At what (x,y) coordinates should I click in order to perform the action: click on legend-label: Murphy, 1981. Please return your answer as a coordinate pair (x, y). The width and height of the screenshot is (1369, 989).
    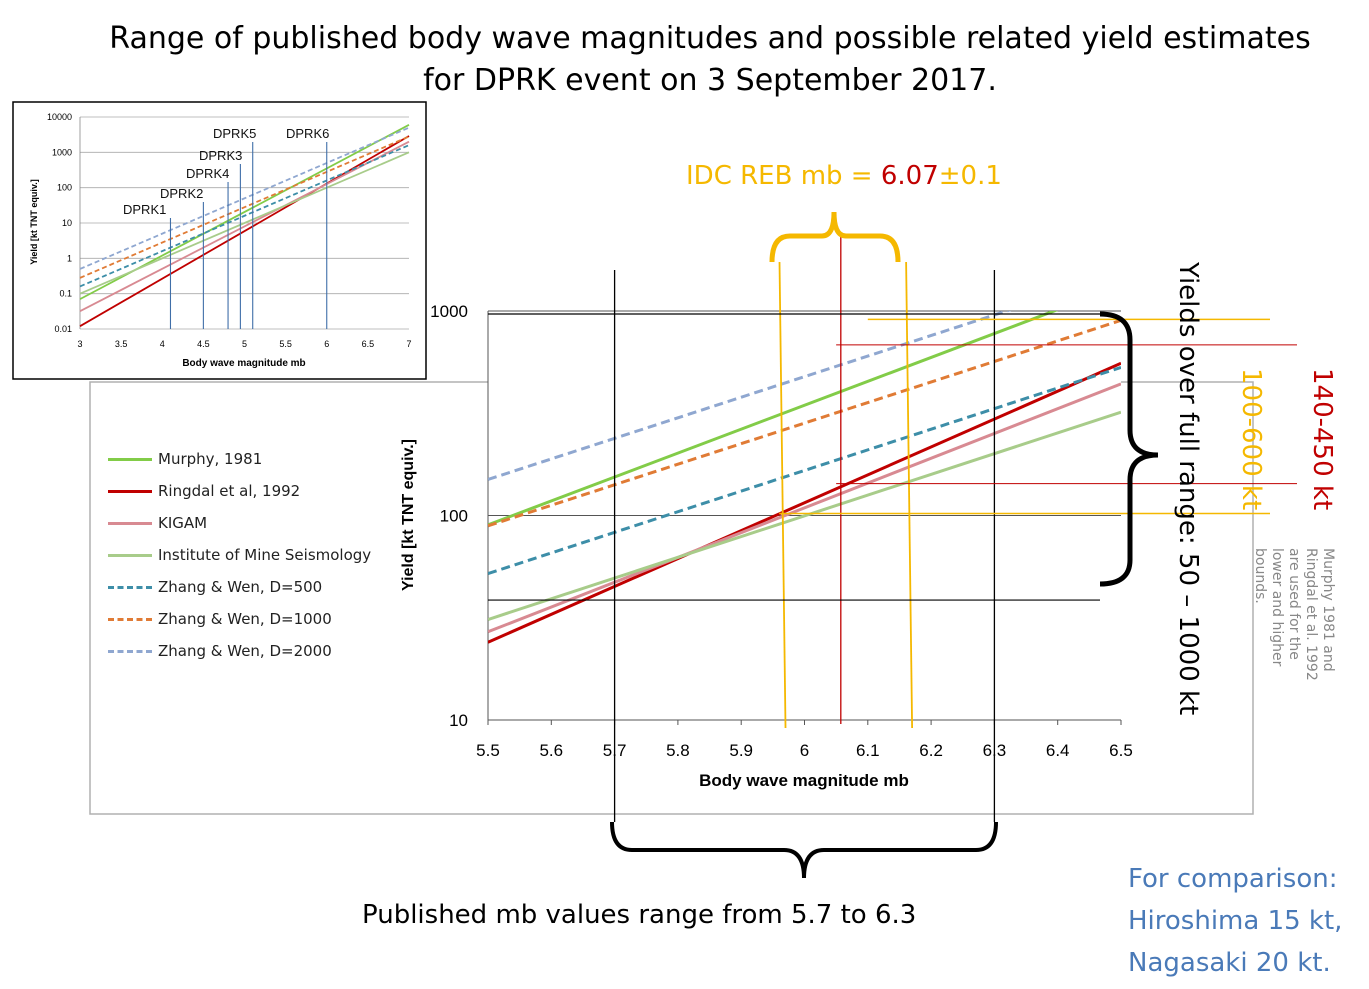
    Looking at the image, I should click on (210, 459).